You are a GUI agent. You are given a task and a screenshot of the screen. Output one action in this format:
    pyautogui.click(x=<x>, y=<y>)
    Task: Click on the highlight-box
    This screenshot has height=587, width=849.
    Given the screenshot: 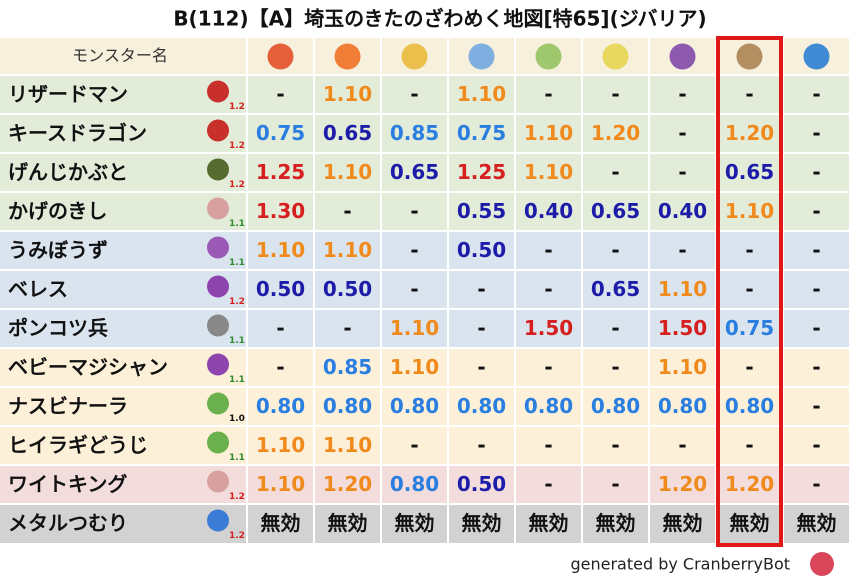 What is the action you would take?
    pyautogui.click(x=749, y=291)
    